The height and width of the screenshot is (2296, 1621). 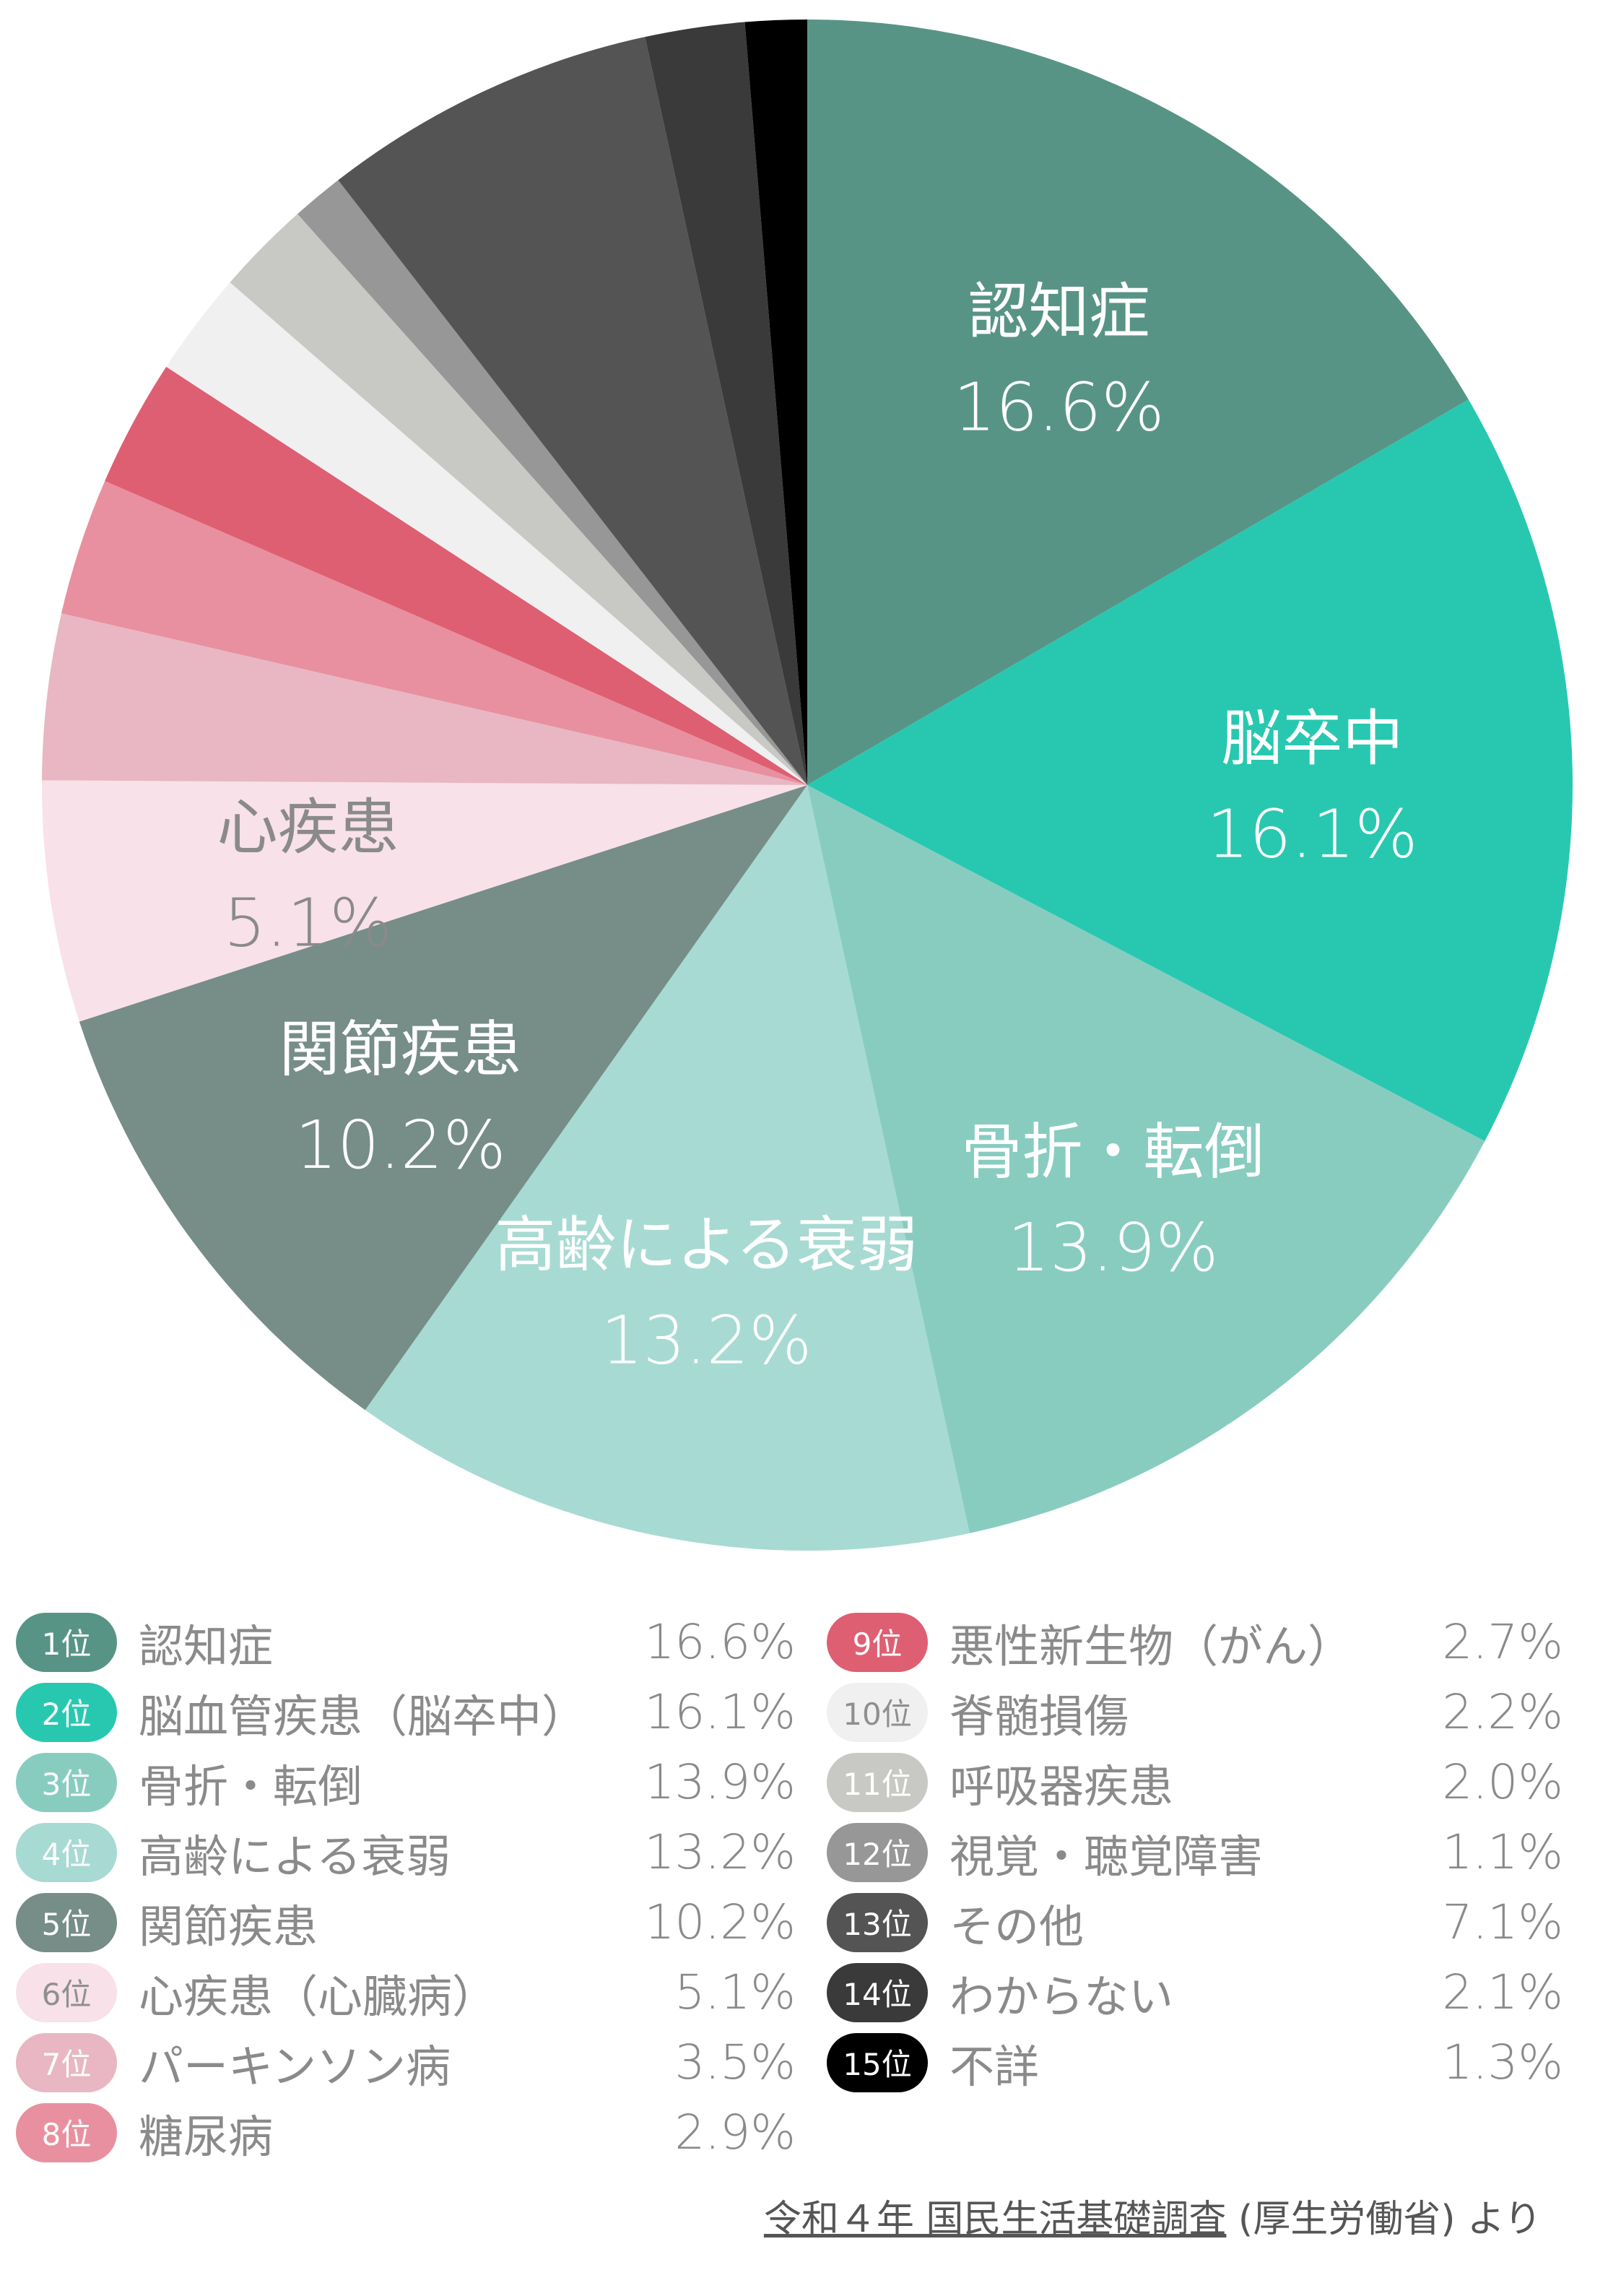 I want to click on legend-value: 10.2%, so click(x=720, y=1922).